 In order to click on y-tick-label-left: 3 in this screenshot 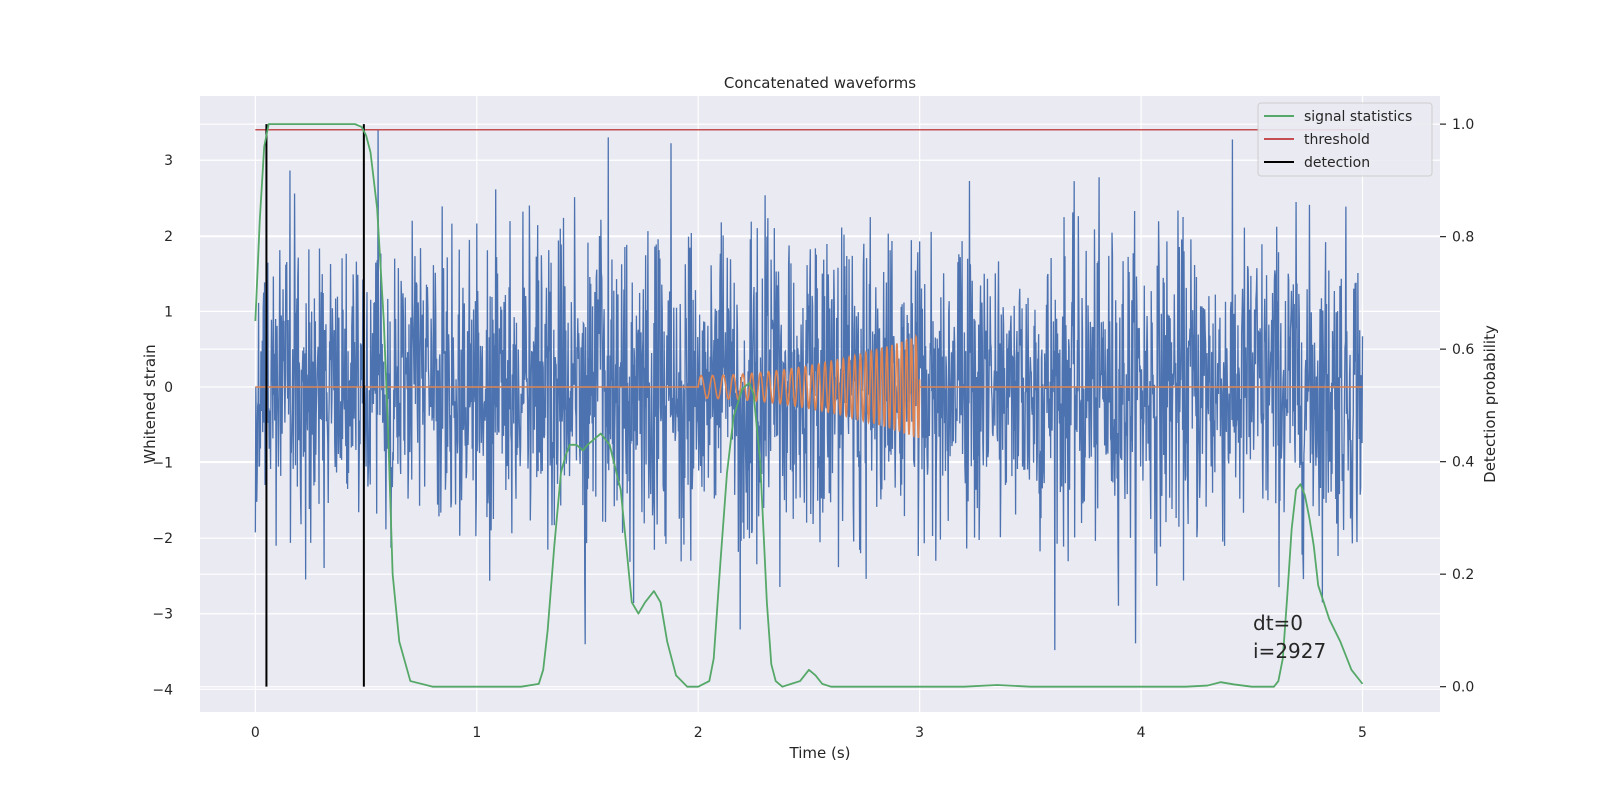, I will do `click(168, 161)`.